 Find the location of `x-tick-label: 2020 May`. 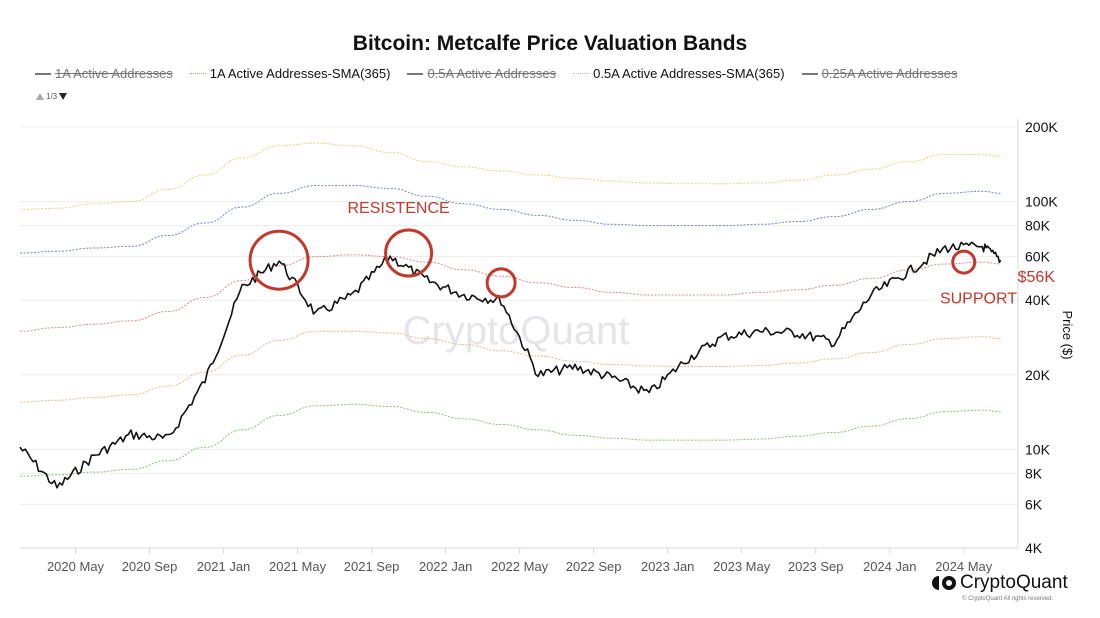

x-tick-label: 2020 May is located at coordinates (76, 566).